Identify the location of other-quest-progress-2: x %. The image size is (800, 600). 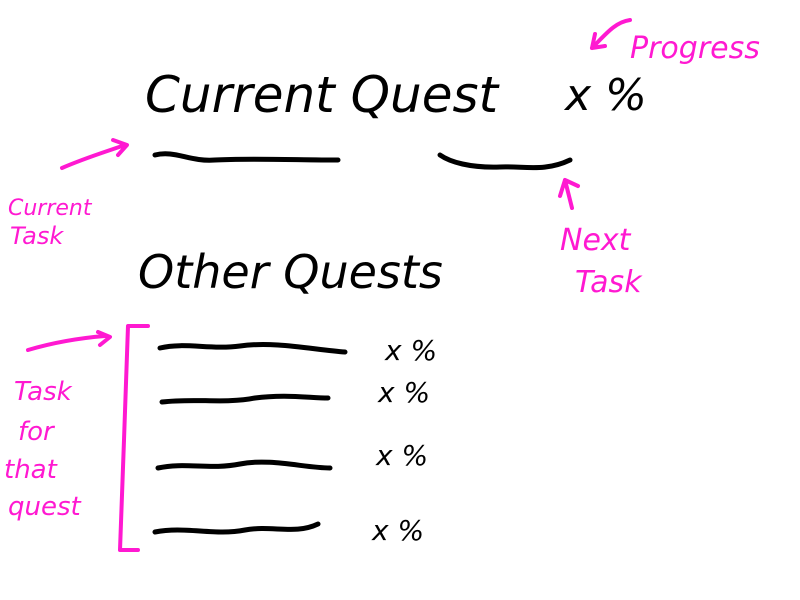
(403, 392).